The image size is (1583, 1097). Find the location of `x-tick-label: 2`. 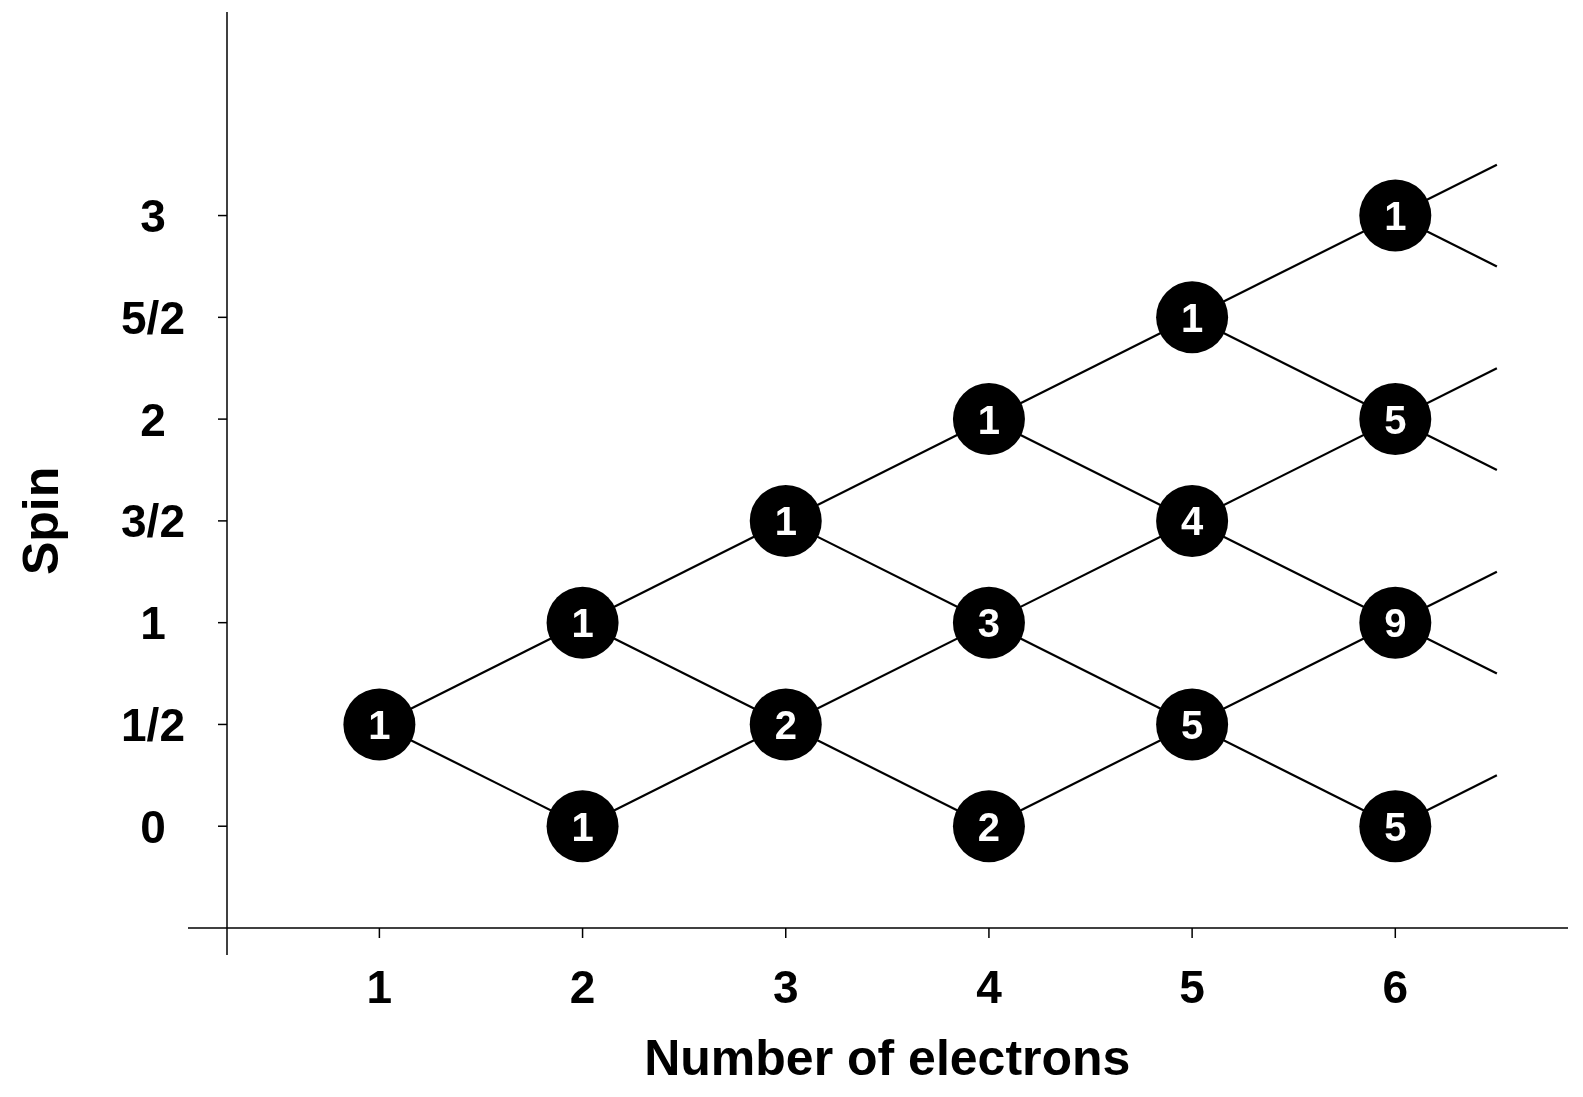

x-tick-label: 2 is located at coordinates (582, 987).